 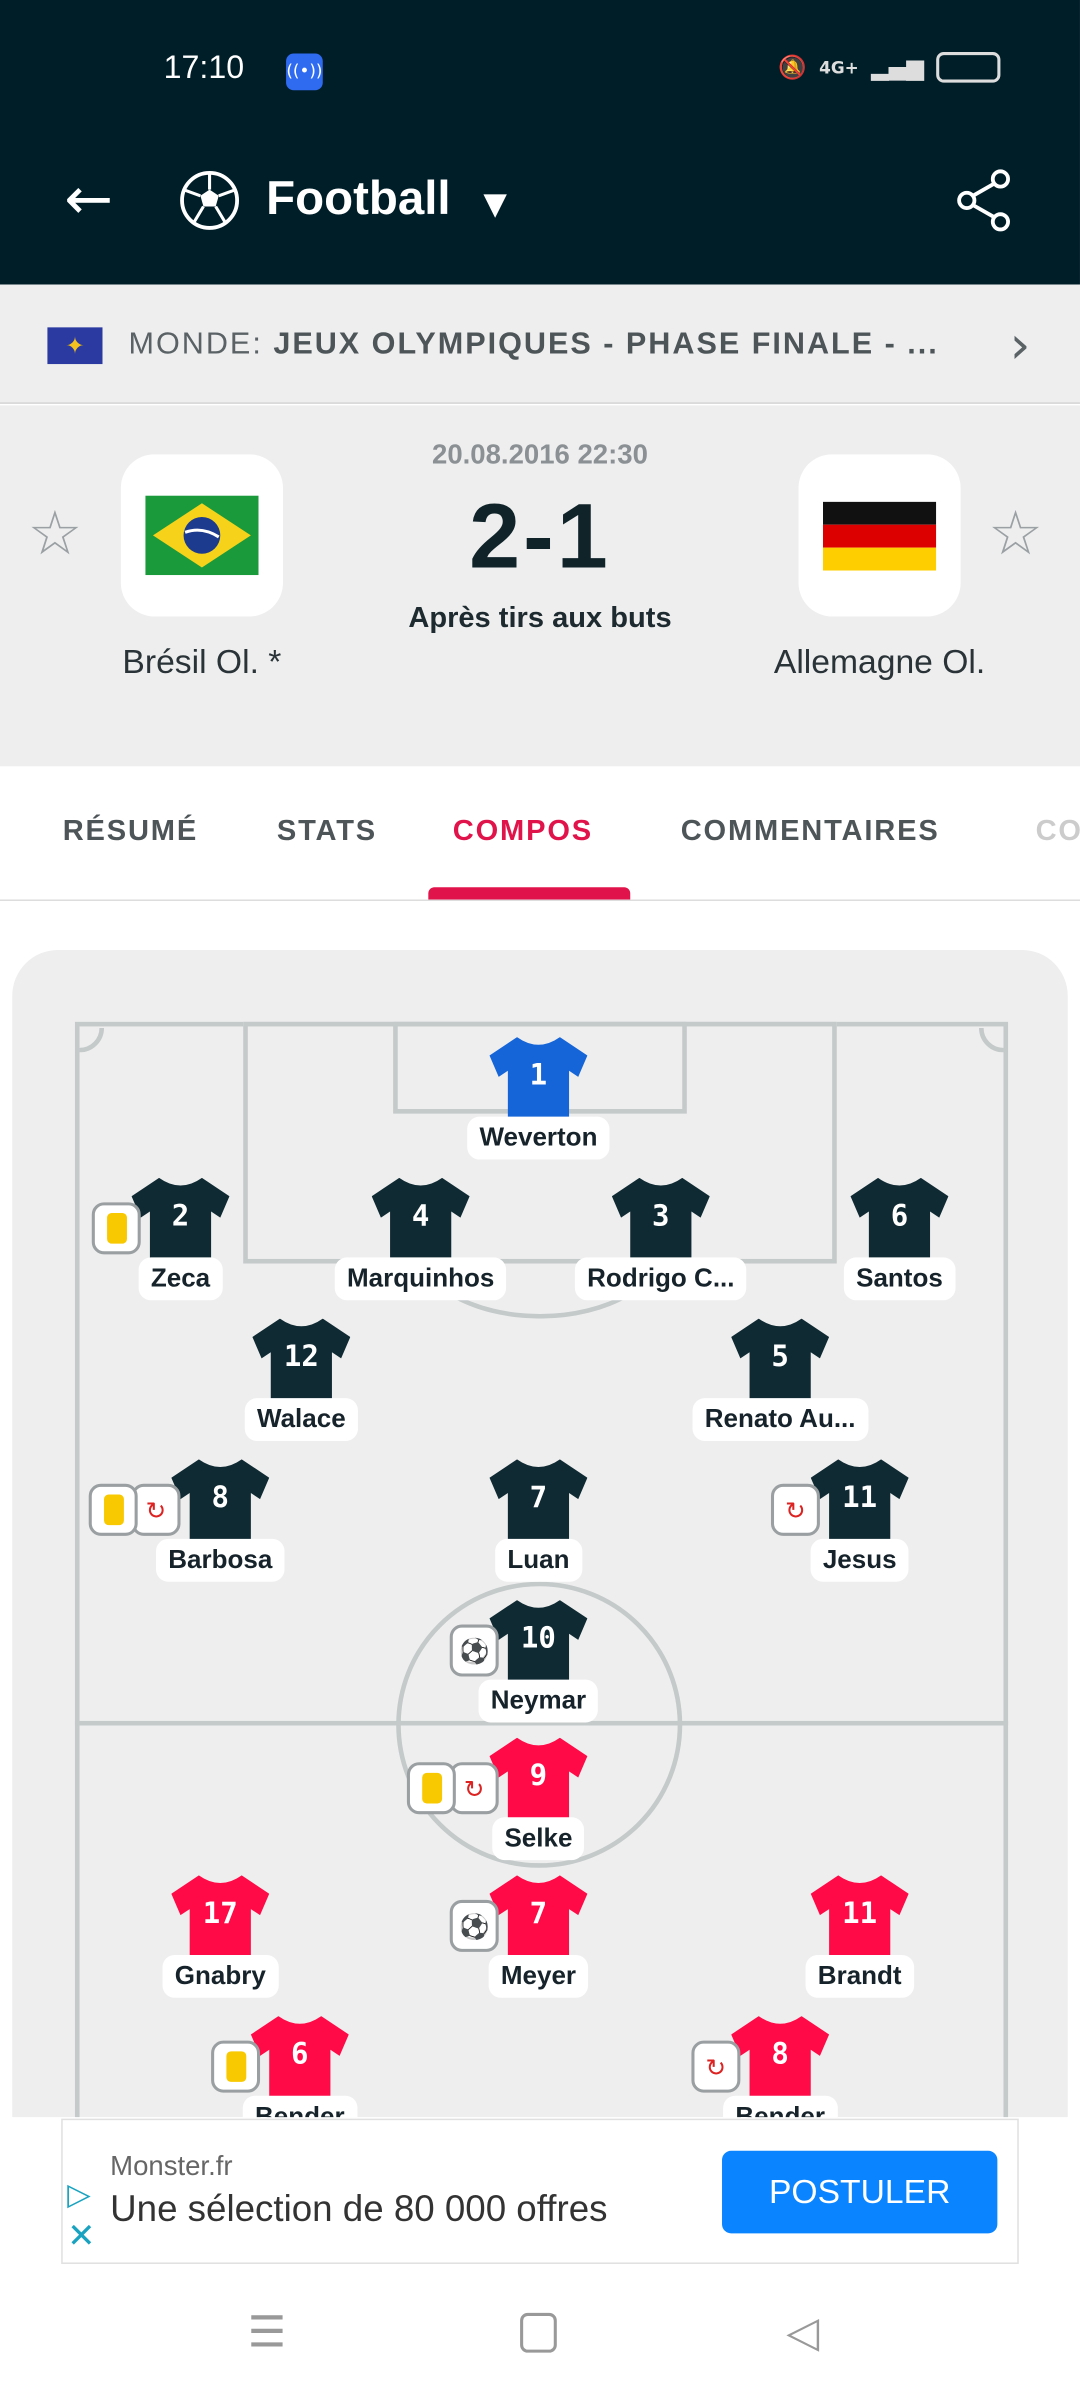 What do you see at coordinates (1020, 346) in the screenshot?
I see `chevron-right-icon: ›` at bounding box center [1020, 346].